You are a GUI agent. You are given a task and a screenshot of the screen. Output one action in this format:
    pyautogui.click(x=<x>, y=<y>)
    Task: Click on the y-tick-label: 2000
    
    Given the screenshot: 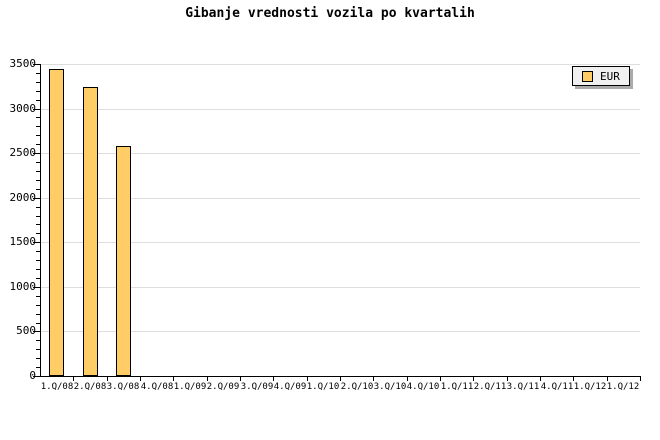 What is the action you would take?
    pyautogui.click(x=23, y=197)
    